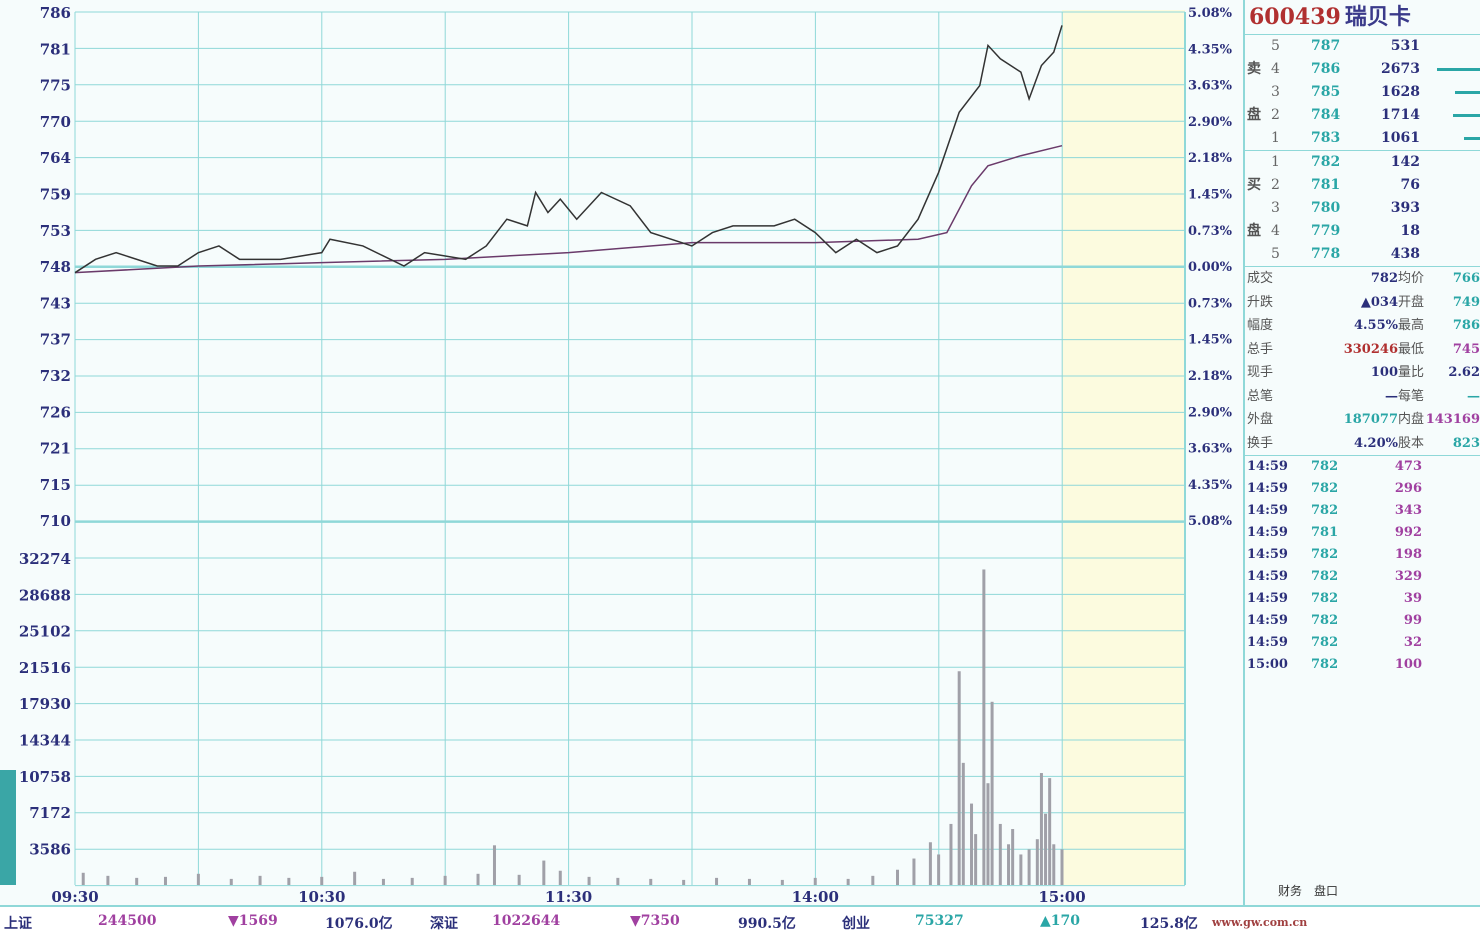 The image size is (1480, 939). Describe the element at coordinates (1267, 665) in the screenshot. I see `trade-time: 15:00` at that location.